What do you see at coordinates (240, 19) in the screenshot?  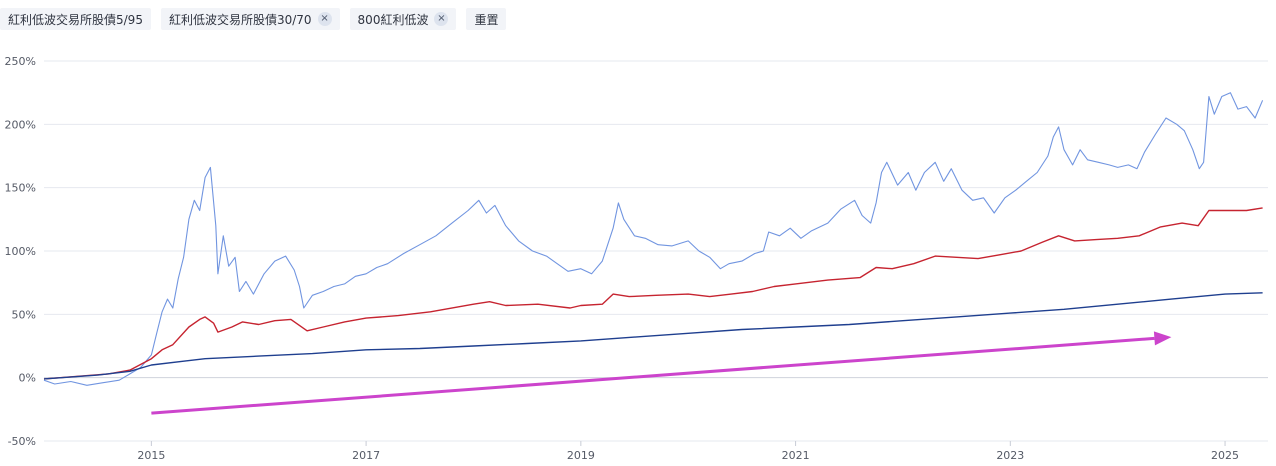 I see `legend-item-label: 紅利低波交易所股債30/70` at bounding box center [240, 19].